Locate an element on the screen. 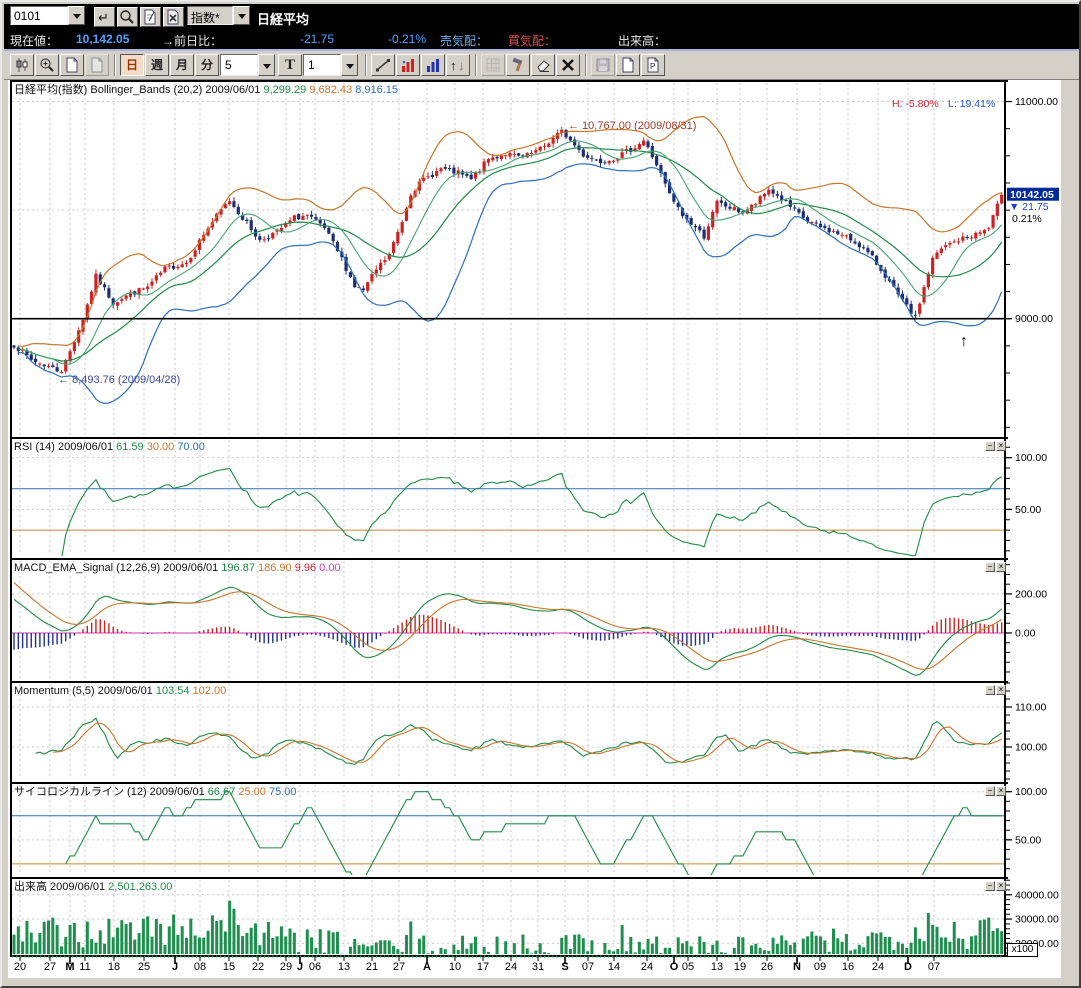 This screenshot has height=988, width=1081. hammer-icon is located at coordinates (517, 64).